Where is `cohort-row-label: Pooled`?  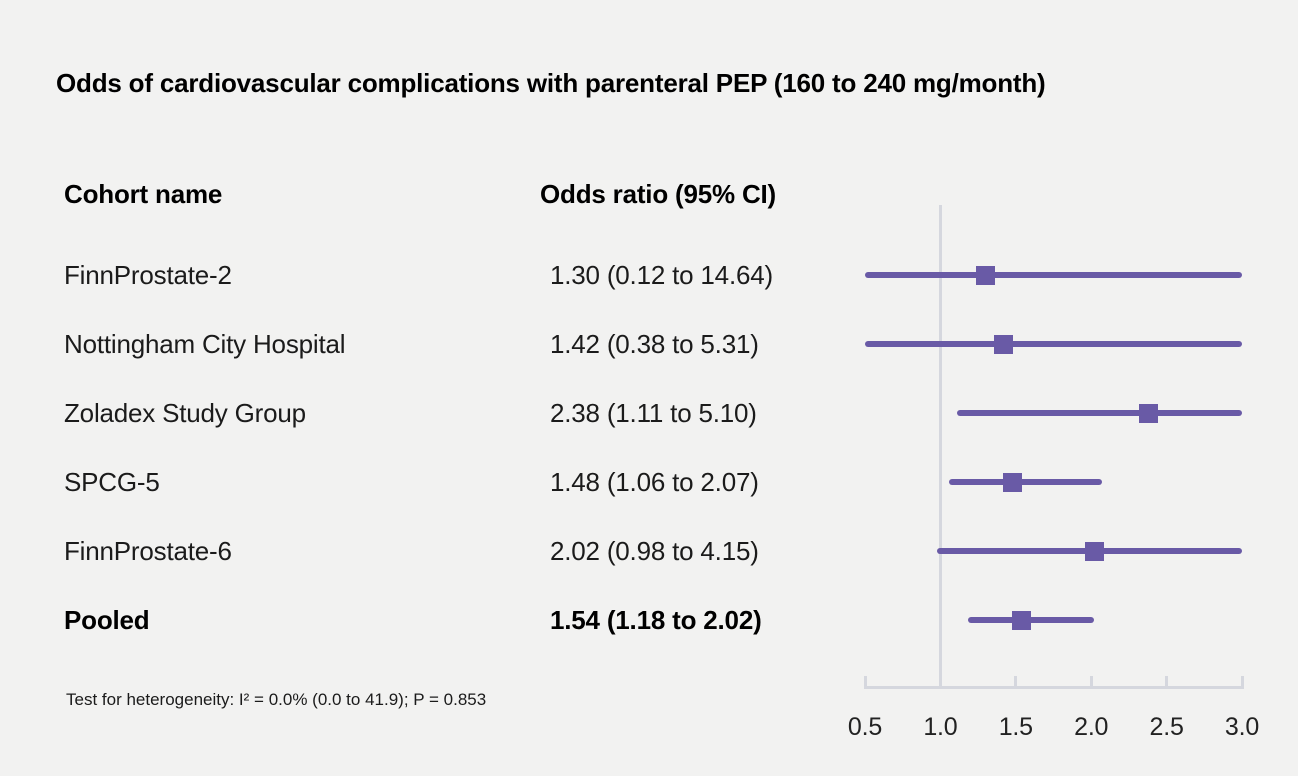
cohort-row-label: Pooled is located at coordinates (107, 620).